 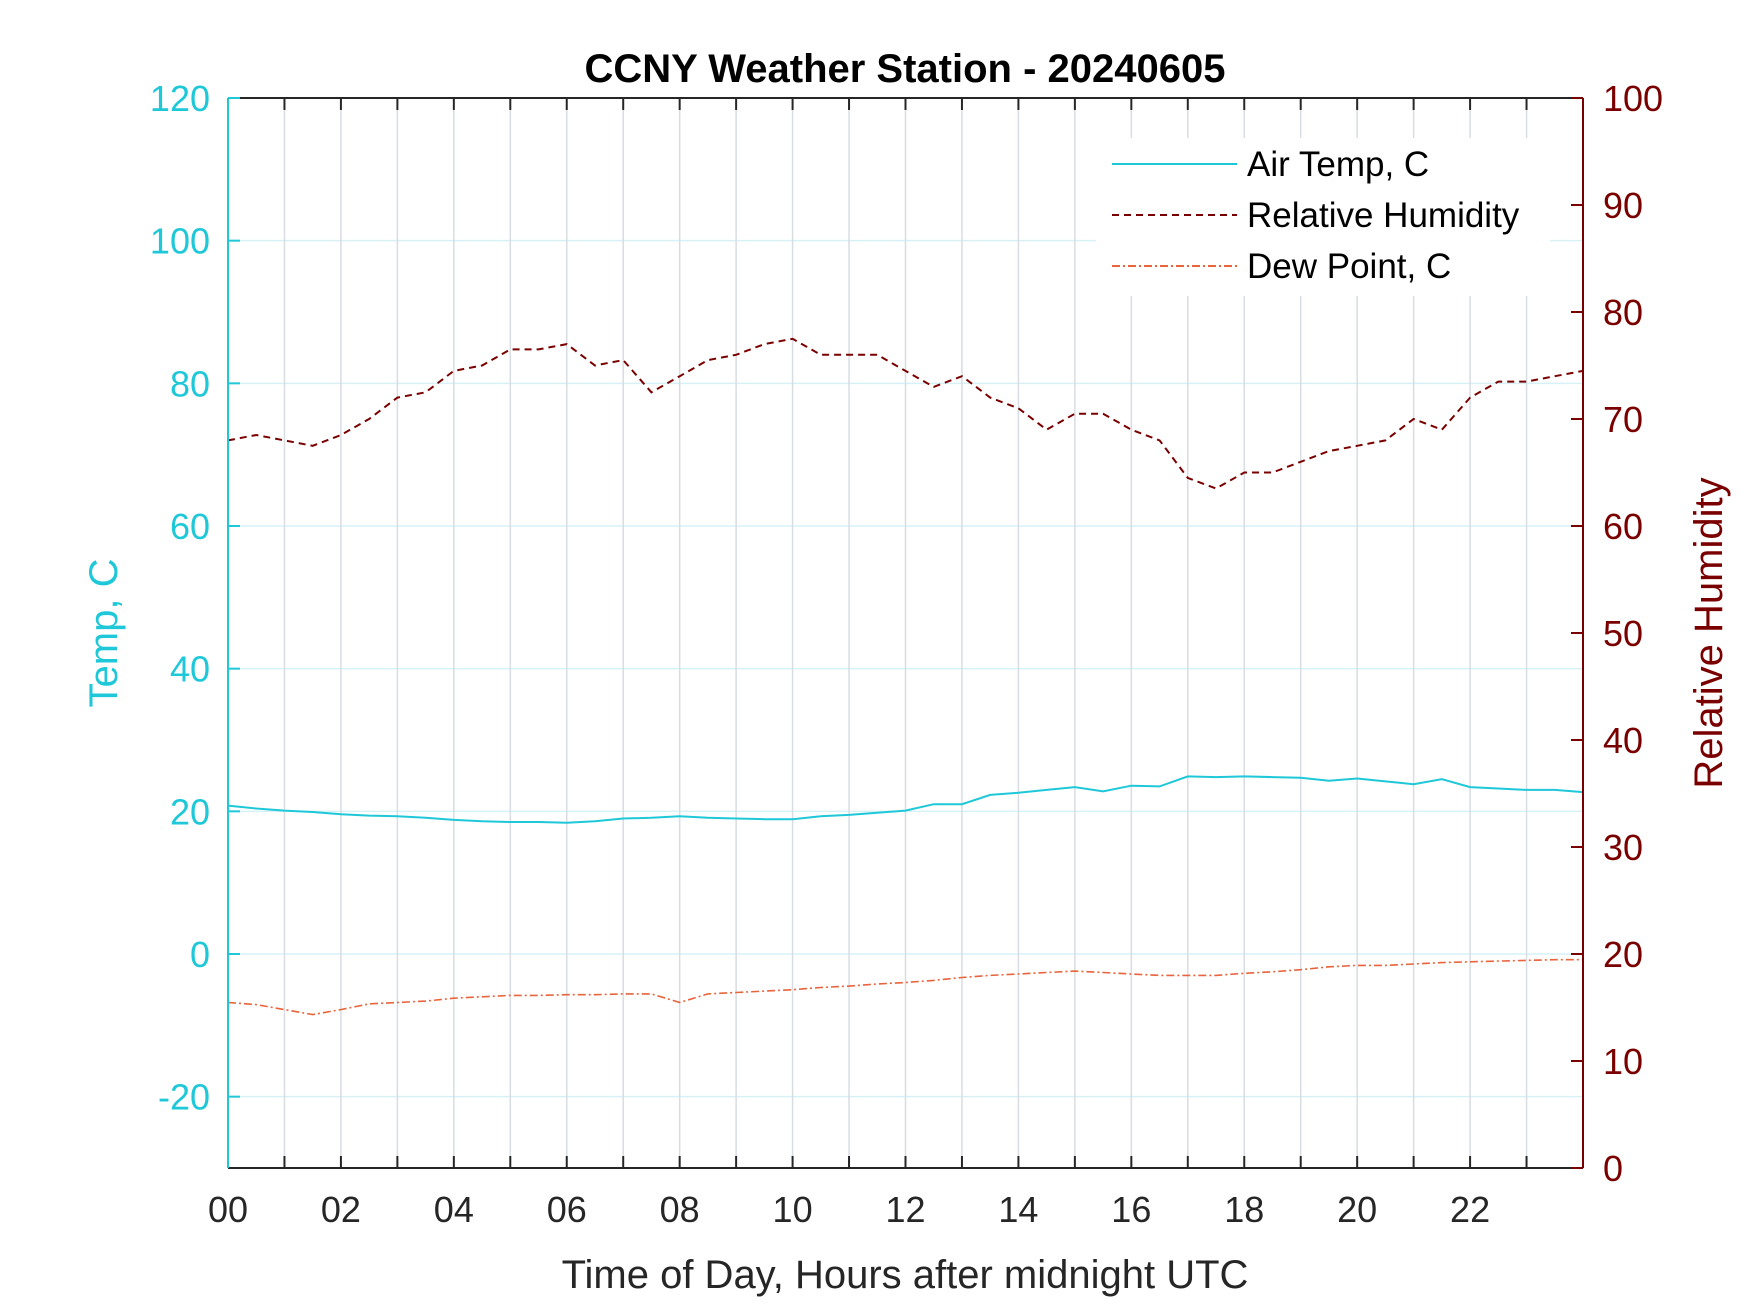 What do you see at coordinates (793, 1209) in the screenshot?
I see `x-tick-label: 10` at bounding box center [793, 1209].